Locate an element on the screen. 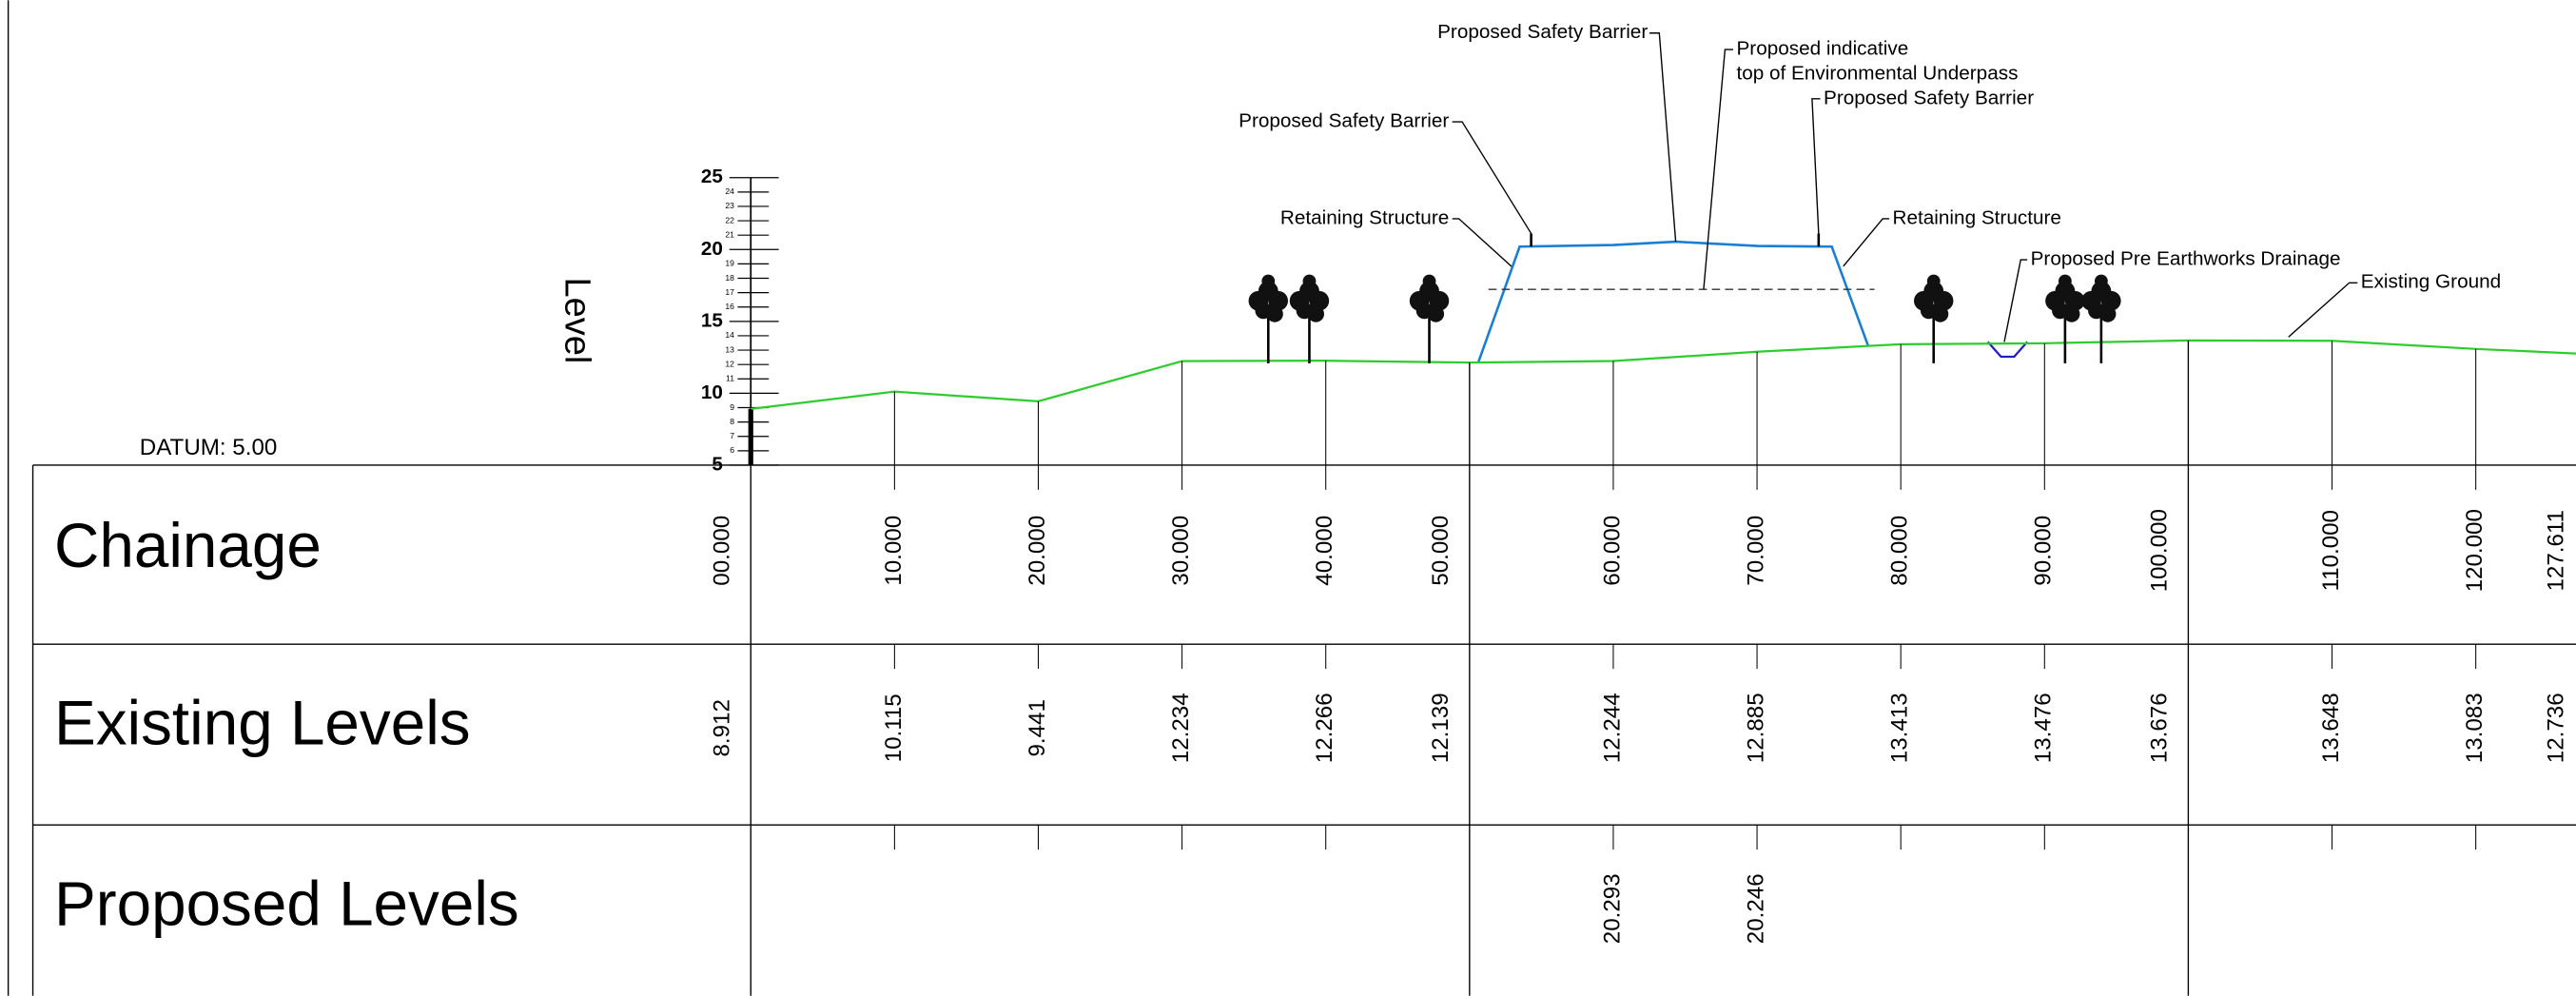 Image resolution: width=2576 pixels, height=996 pixels. cell-value: 12.244 is located at coordinates (1612, 728).